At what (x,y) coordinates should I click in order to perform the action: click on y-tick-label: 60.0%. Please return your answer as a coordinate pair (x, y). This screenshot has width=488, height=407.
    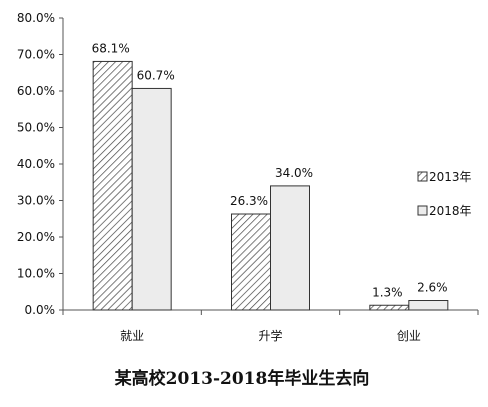
    Looking at the image, I should click on (36, 91).